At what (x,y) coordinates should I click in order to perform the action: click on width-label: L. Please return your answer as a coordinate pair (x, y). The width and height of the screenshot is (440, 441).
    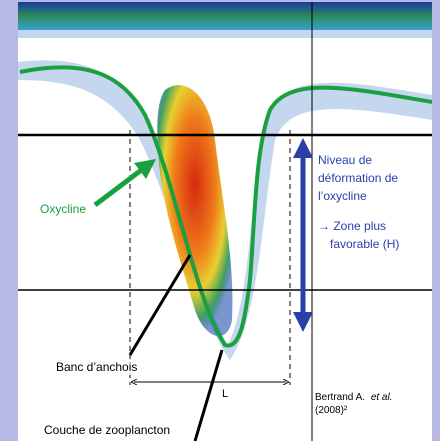
    Looking at the image, I should click on (225, 394).